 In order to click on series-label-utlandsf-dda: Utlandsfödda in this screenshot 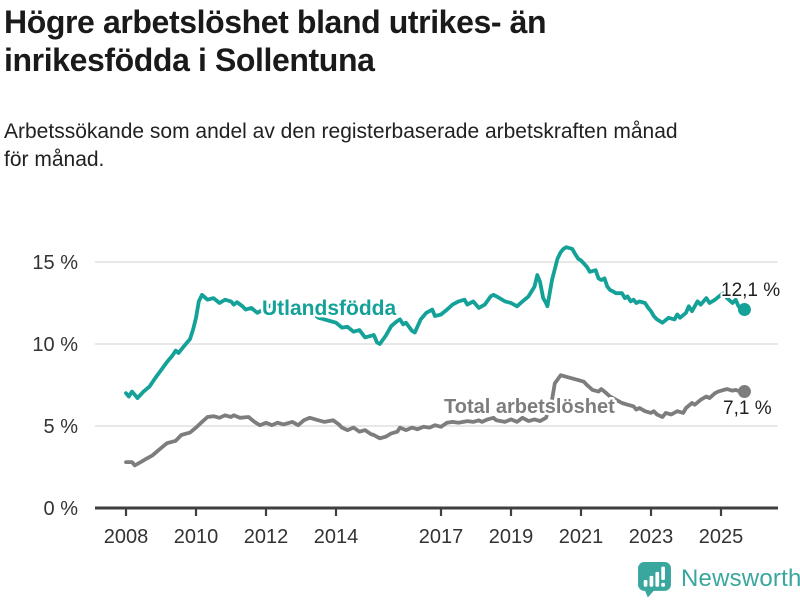, I will do `click(329, 308)`.